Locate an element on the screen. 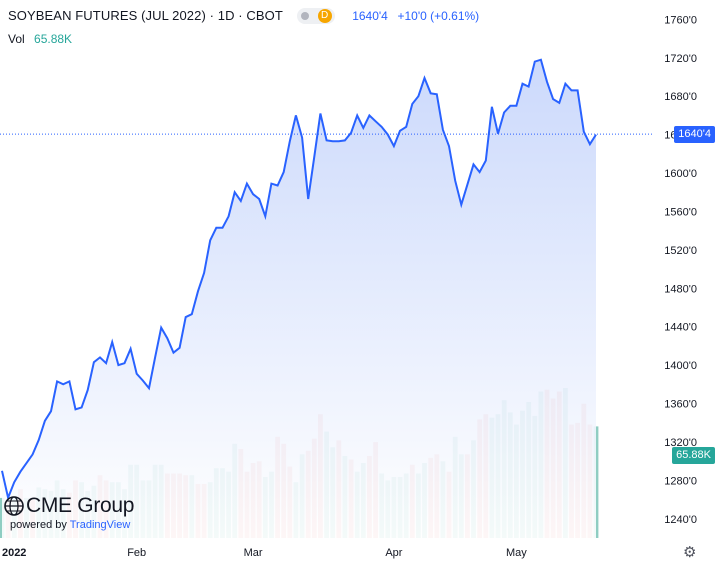  y-tick-label: 1680'0 is located at coordinates (680, 97).